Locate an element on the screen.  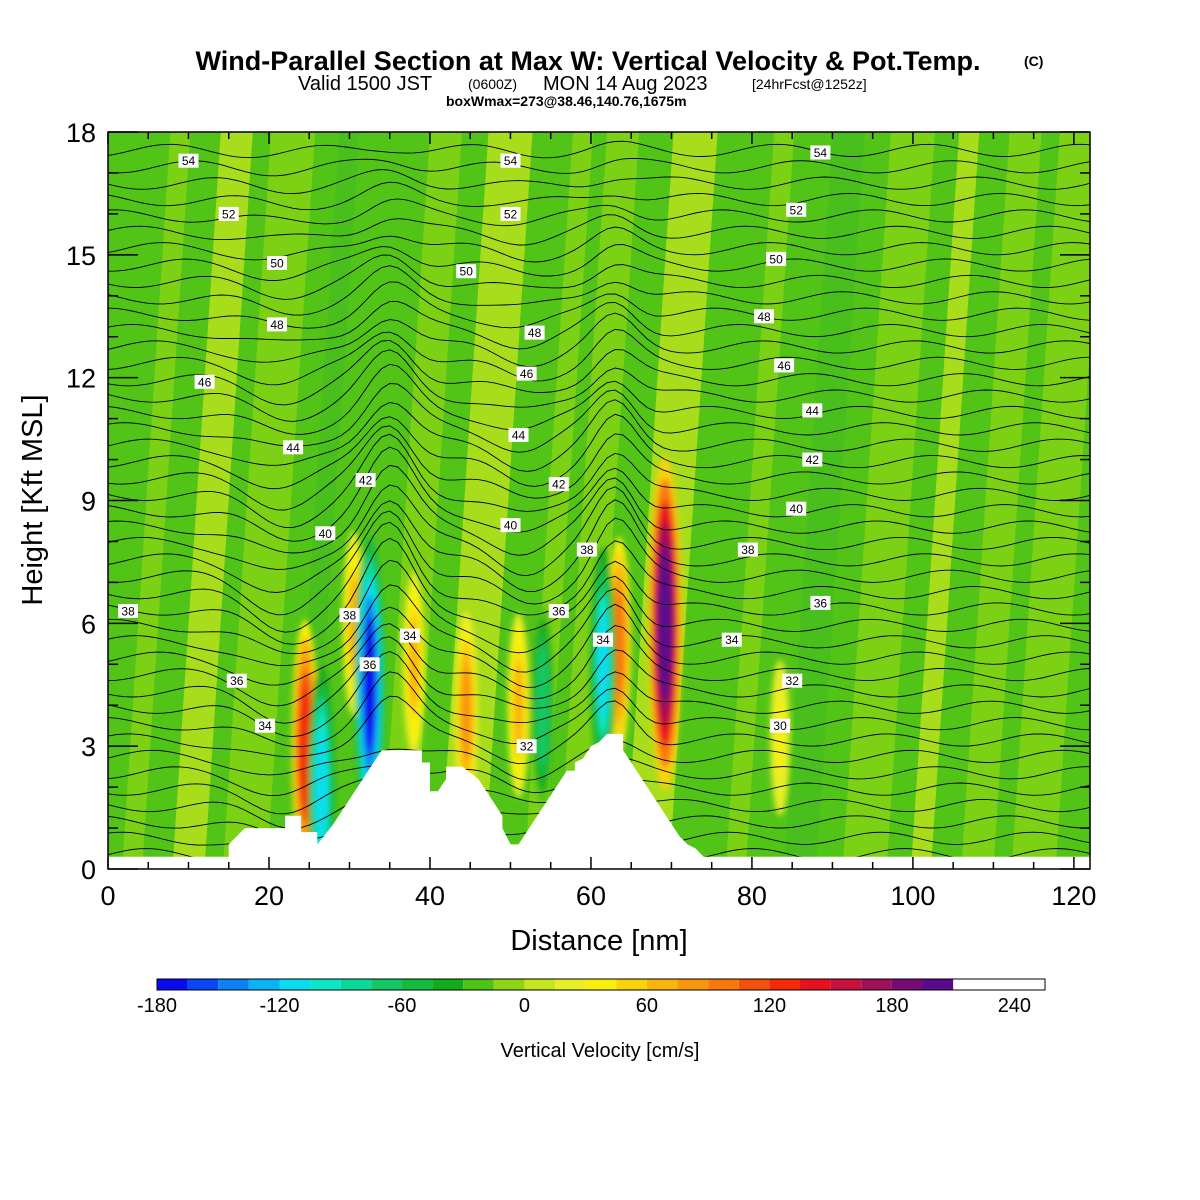
y-tick-label: 15 is located at coordinates (81, 256).